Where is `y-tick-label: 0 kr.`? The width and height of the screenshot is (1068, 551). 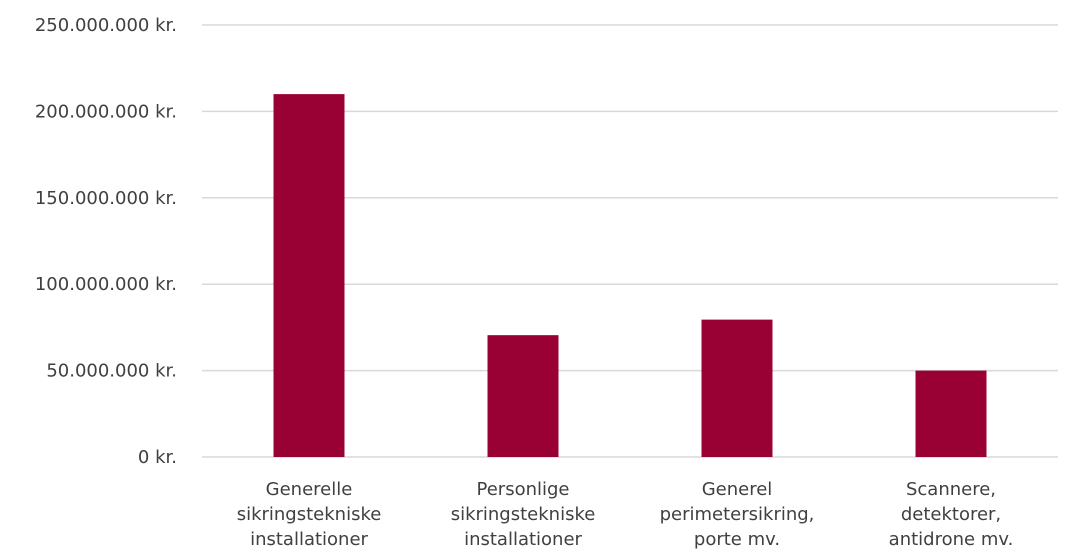 y-tick-label: 0 kr. is located at coordinates (157, 457).